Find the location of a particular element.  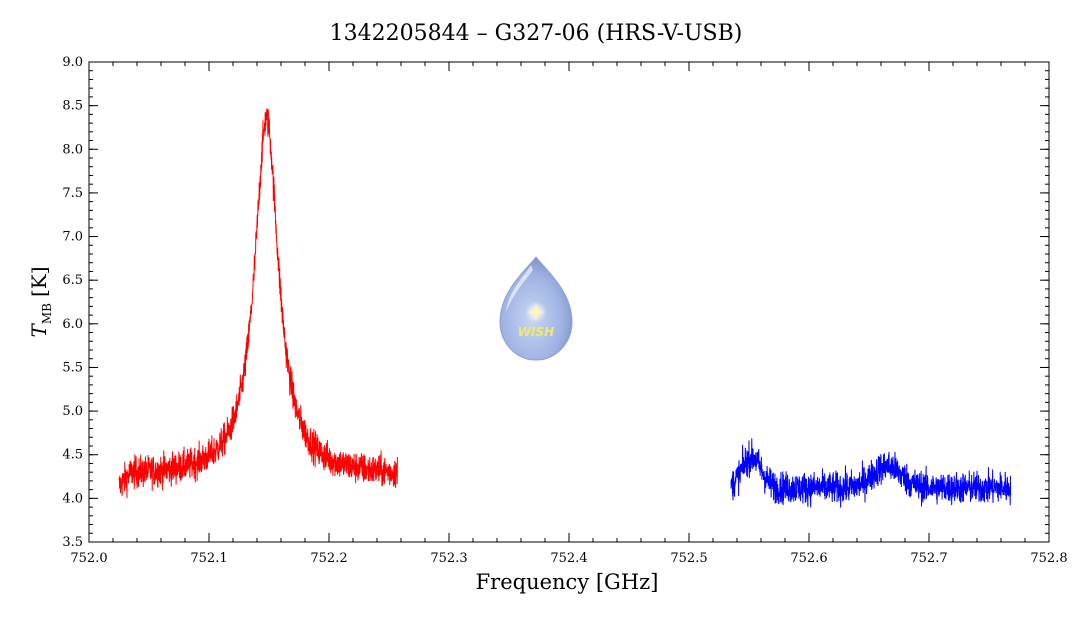

wish-logo: WISH is located at coordinates (536, 308).